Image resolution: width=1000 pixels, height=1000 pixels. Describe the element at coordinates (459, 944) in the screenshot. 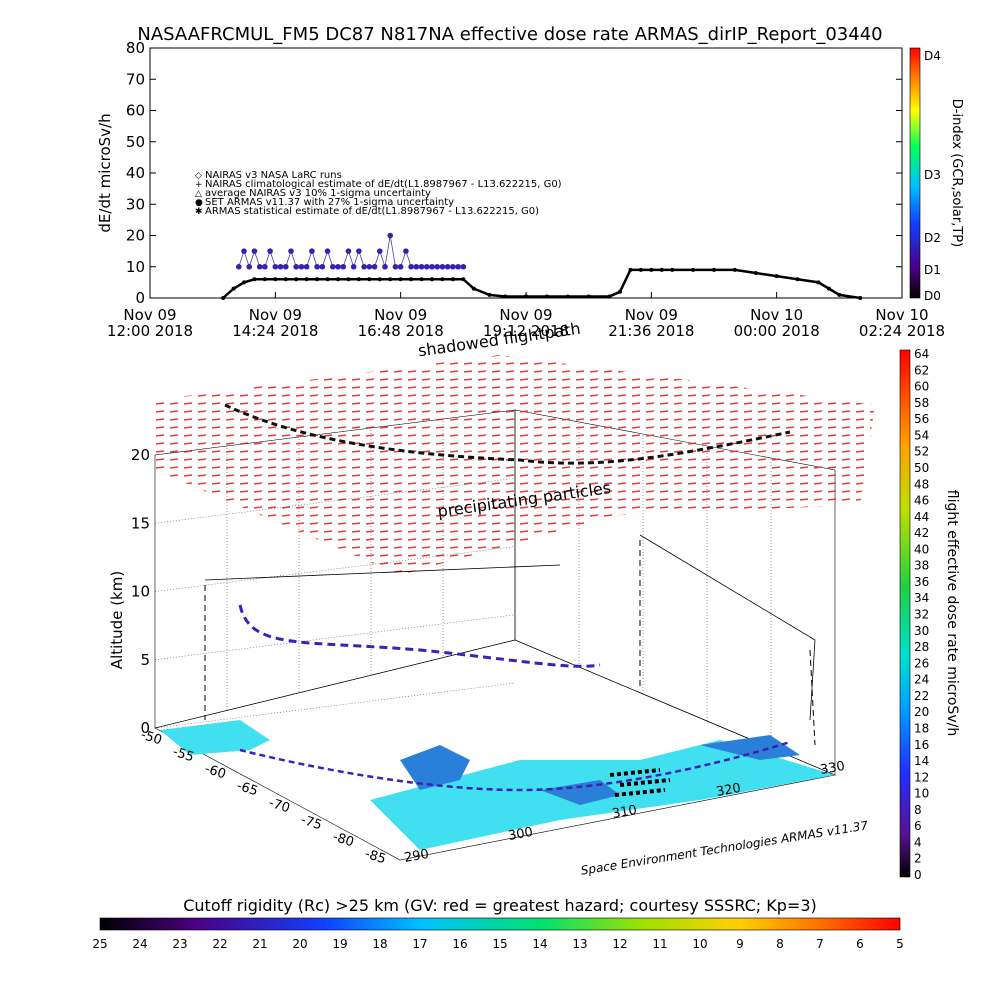

I see `cutoff-rigidity-tick: 16` at that location.